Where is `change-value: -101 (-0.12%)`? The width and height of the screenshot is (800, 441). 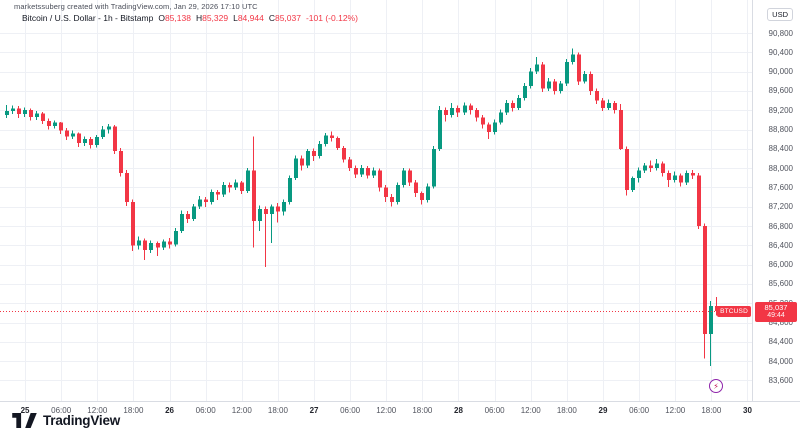
change-value: -101 (-0.12%) is located at coordinates (331, 18).